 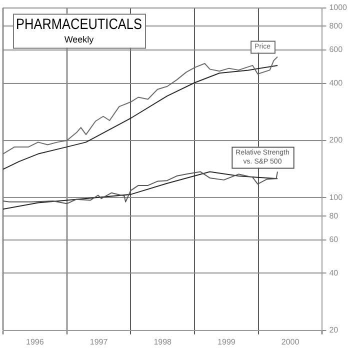 I want to click on x-tick-label: 2000, so click(x=290, y=341).